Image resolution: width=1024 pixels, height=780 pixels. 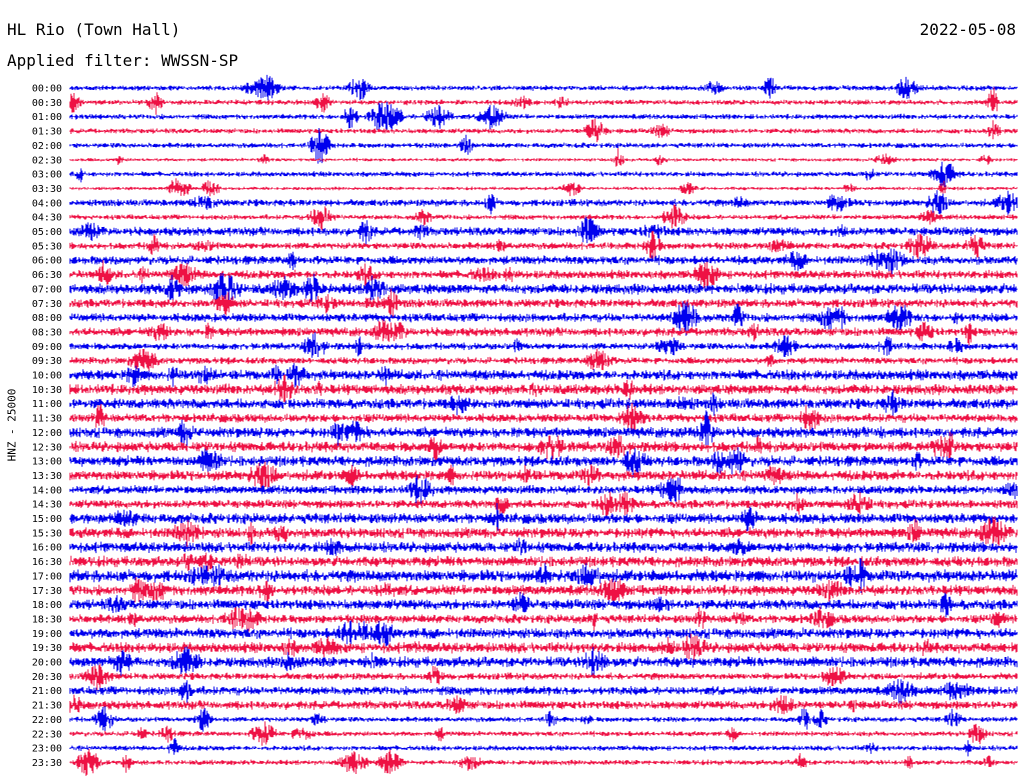 What do you see at coordinates (47, 103) in the screenshot?
I see `row-time-label: 00:30` at bounding box center [47, 103].